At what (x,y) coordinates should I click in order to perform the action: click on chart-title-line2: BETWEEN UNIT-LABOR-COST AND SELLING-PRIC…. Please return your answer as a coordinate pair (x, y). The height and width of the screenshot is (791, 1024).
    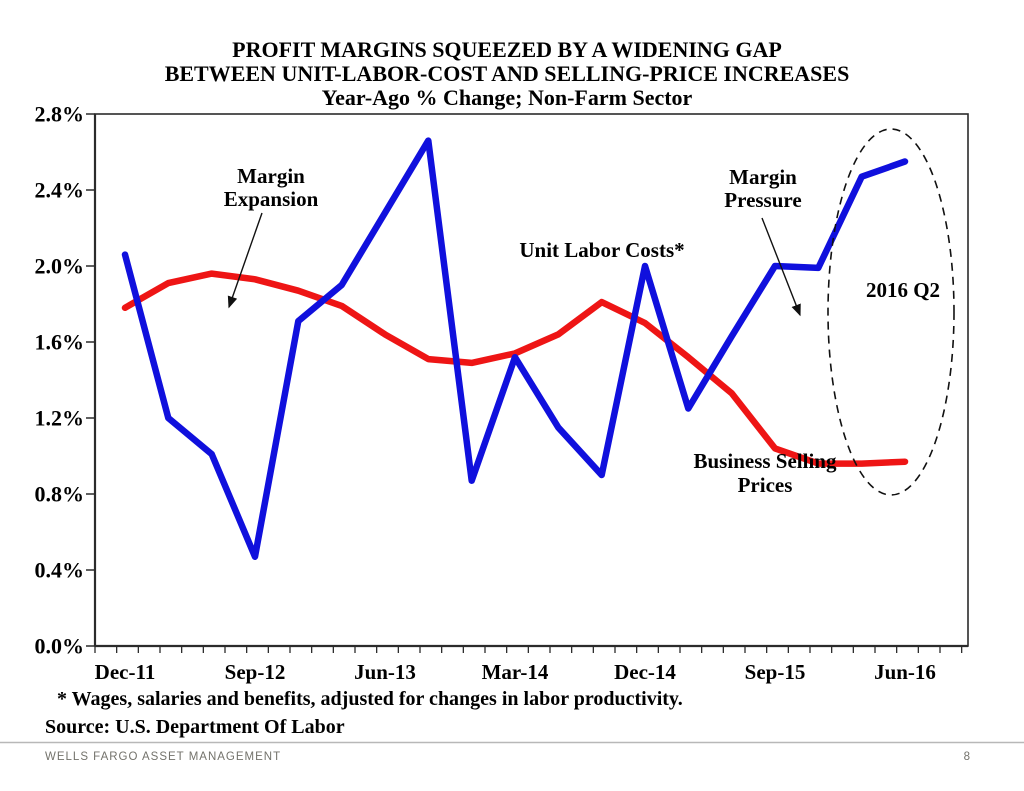
    Looking at the image, I should click on (507, 73).